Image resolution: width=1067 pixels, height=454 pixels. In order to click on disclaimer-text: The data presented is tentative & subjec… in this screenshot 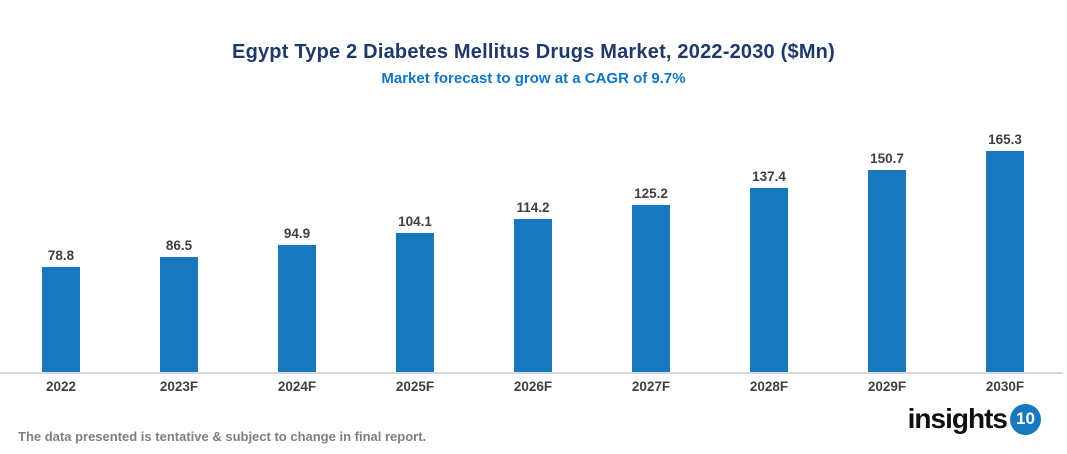, I will do `click(222, 436)`.